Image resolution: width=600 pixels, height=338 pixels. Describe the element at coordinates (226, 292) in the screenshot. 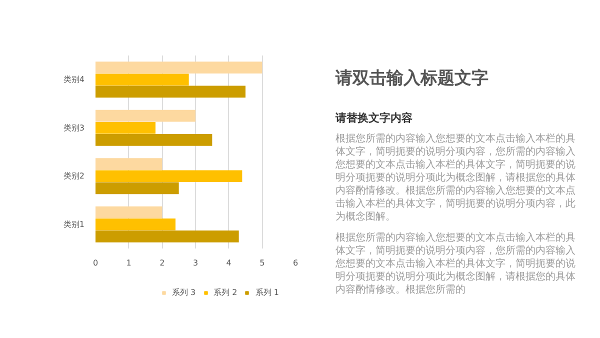

I see `legend-label: 系列 2` at that location.